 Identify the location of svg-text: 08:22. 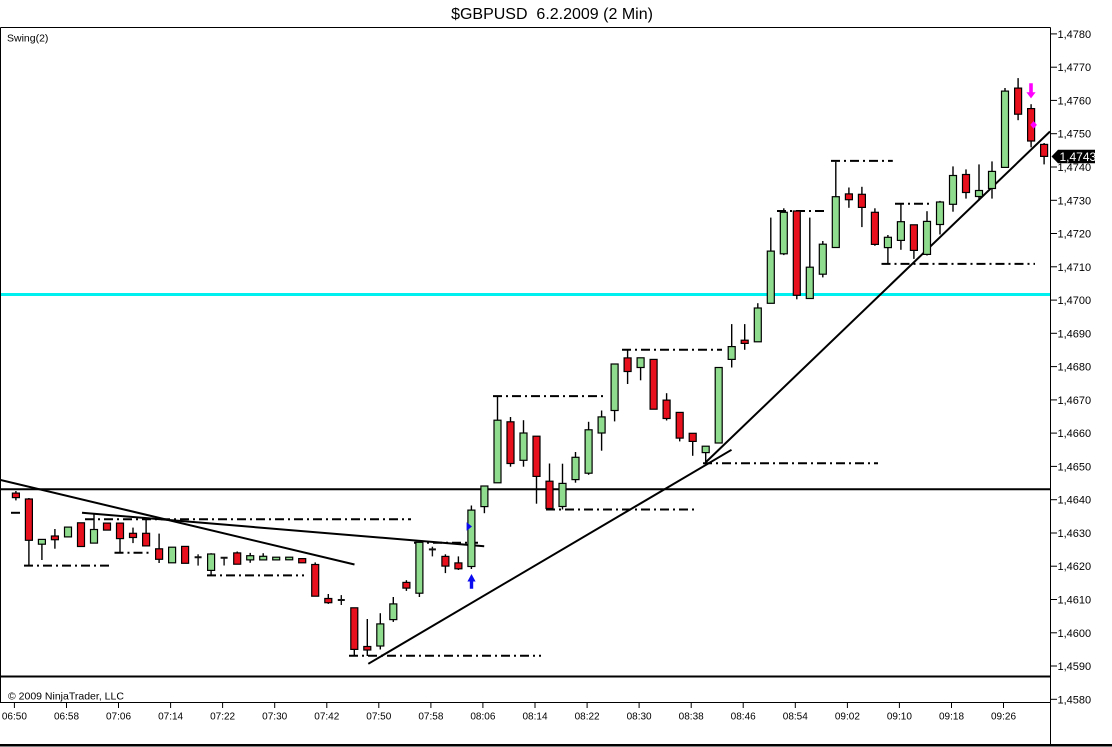
(587, 717).